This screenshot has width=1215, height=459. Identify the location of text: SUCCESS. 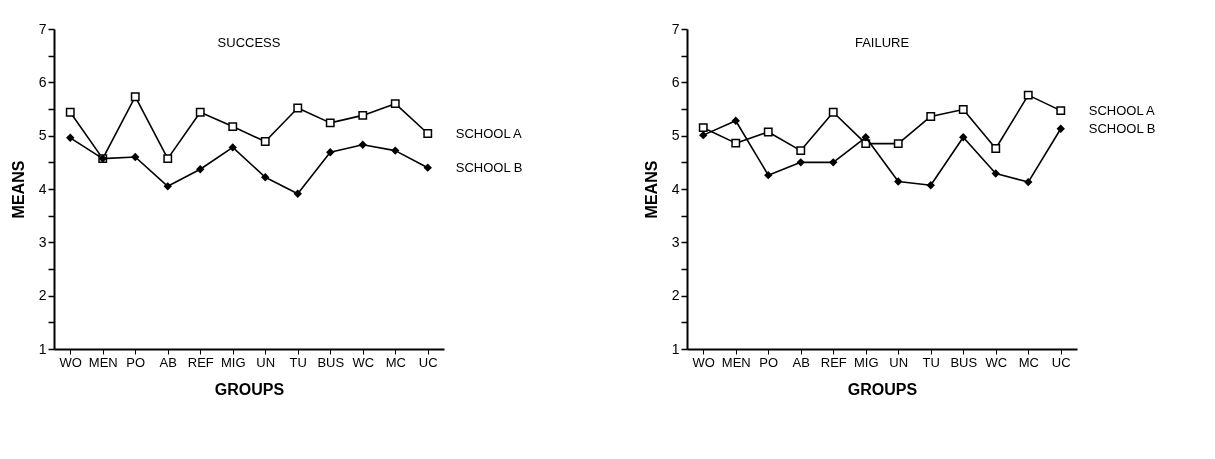
(249, 42).